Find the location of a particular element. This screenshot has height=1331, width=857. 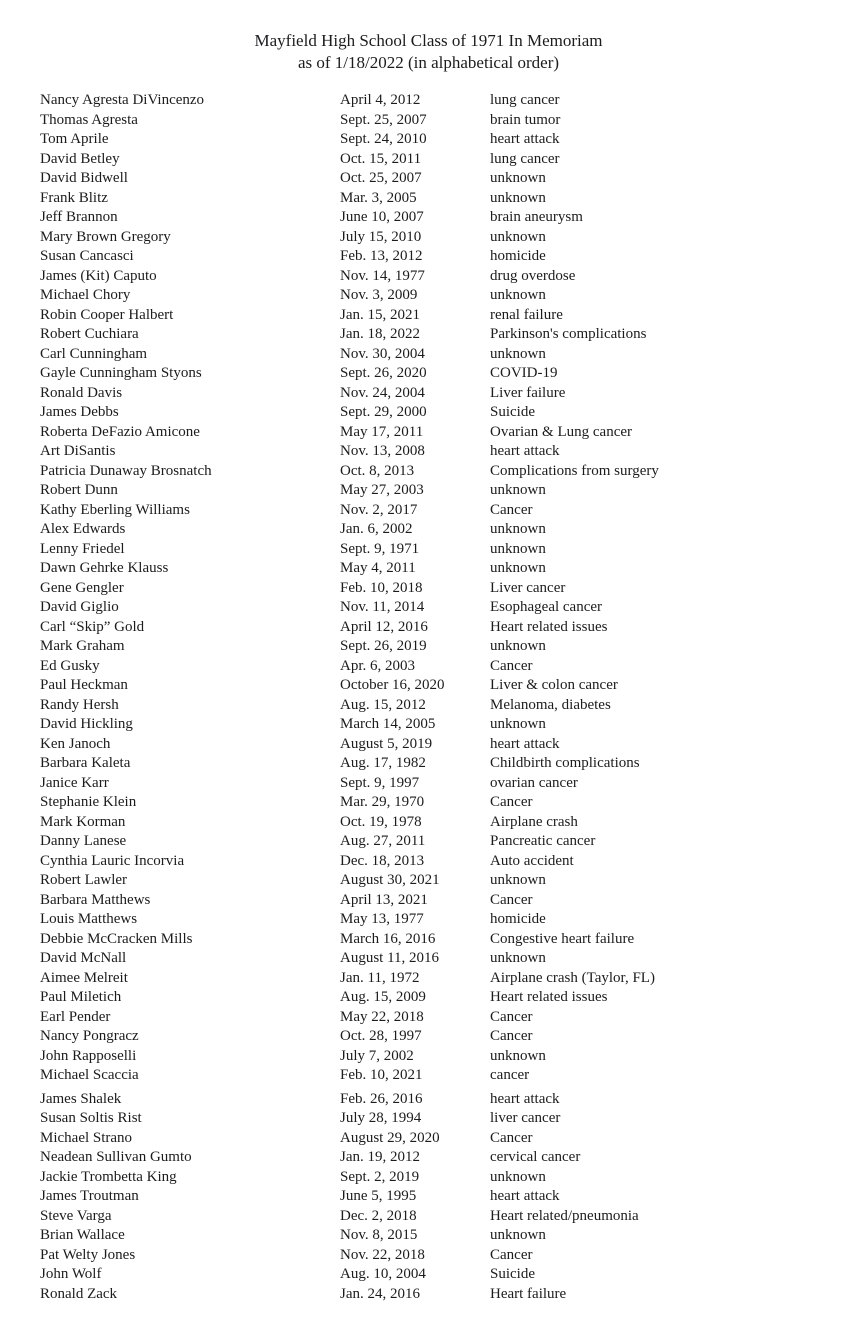

death-date: Nov. 8, 2015 is located at coordinates (379, 1235).